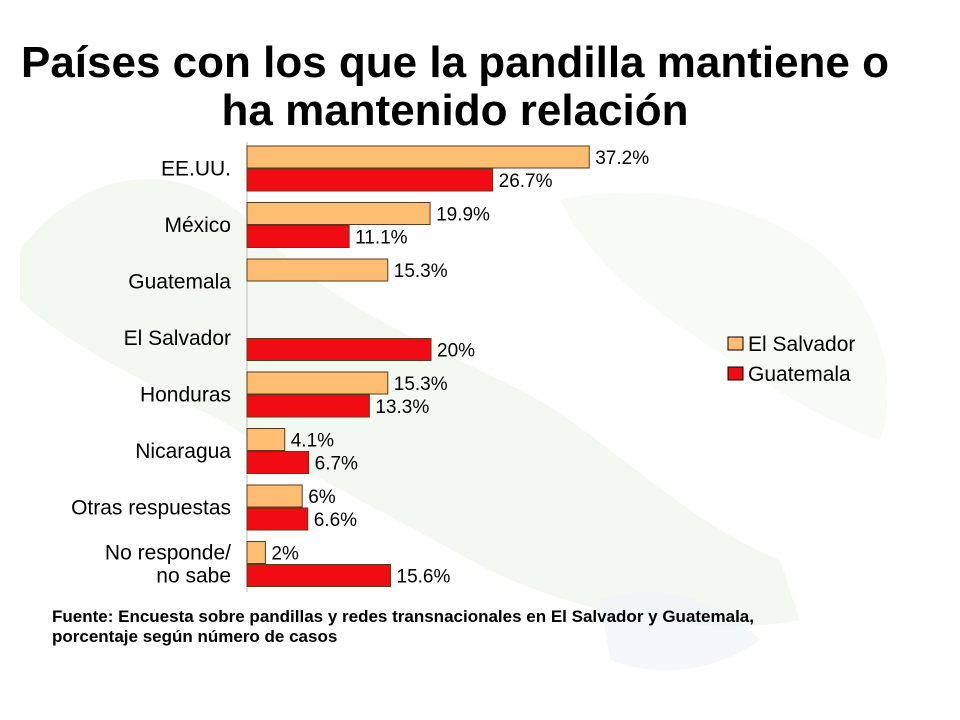 The height and width of the screenshot is (720, 960). Describe the element at coordinates (381, 238) in the screenshot. I see `data-label: 11.1%` at that location.